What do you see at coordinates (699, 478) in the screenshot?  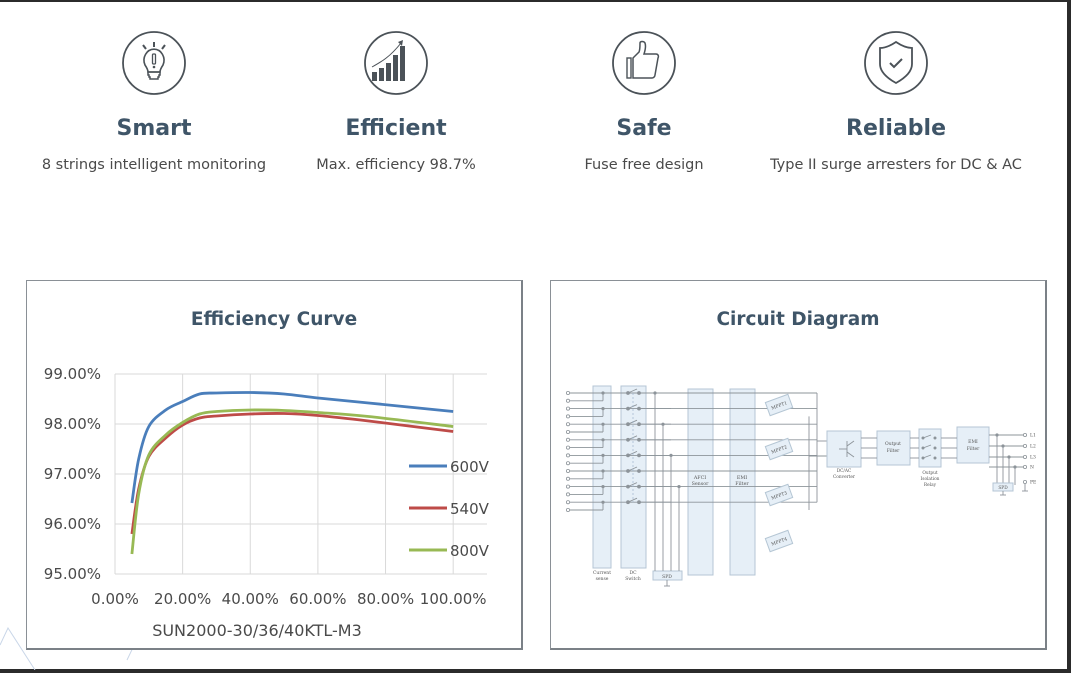 I see `diagram-label: AFCI` at bounding box center [699, 478].